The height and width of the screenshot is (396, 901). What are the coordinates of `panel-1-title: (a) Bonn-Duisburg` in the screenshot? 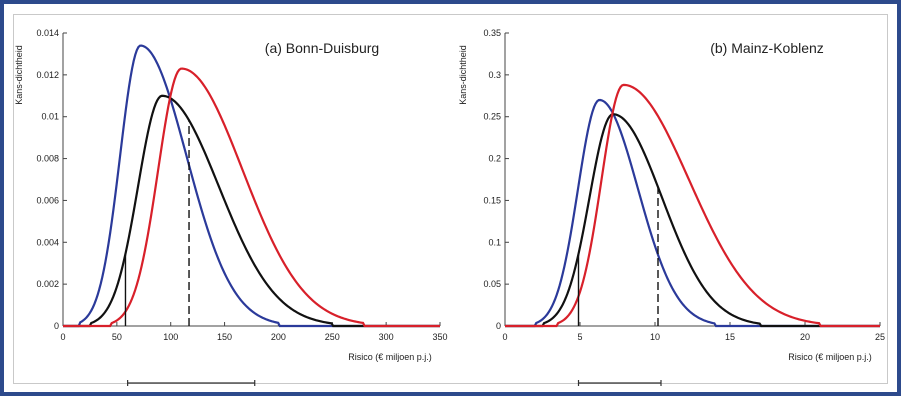 It's located at (322, 48).